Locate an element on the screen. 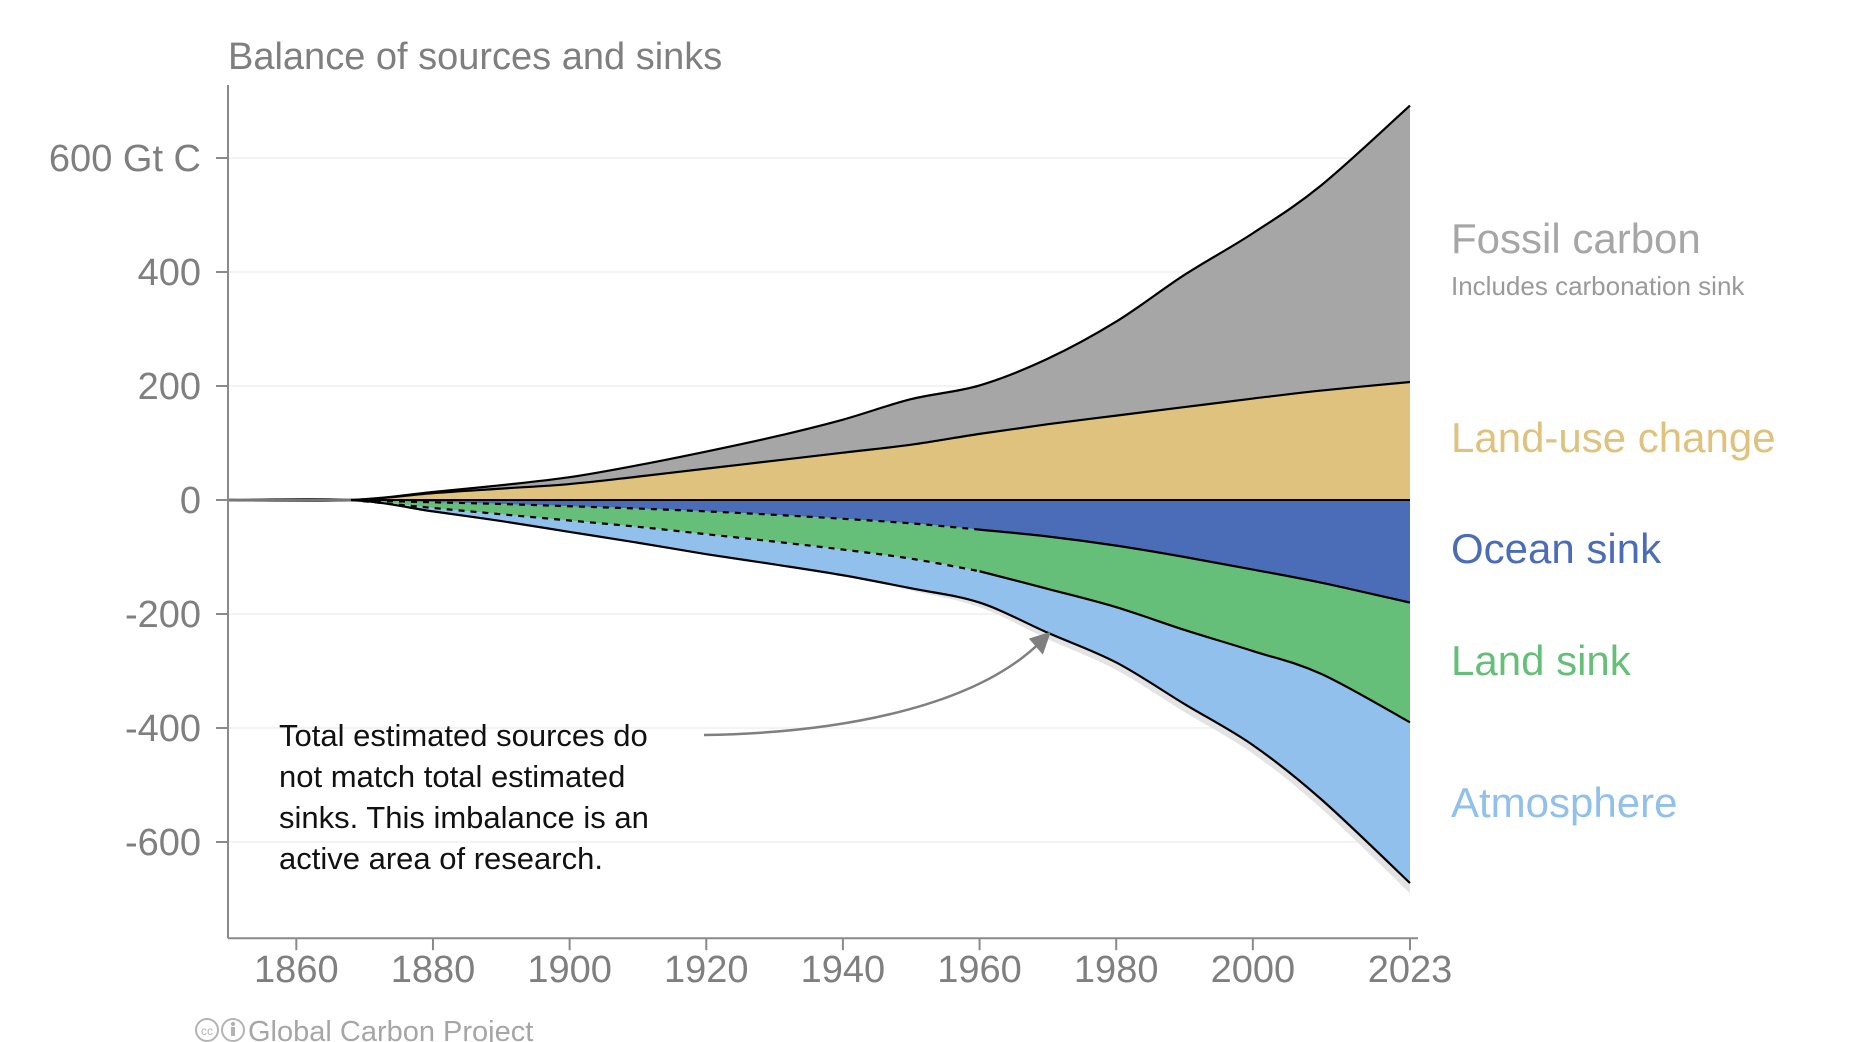 Image resolution: width=1852 pixels, height=1042 pixels. label-fossil-carbon: Fossil carbon is located at coordinates (1576, 238).